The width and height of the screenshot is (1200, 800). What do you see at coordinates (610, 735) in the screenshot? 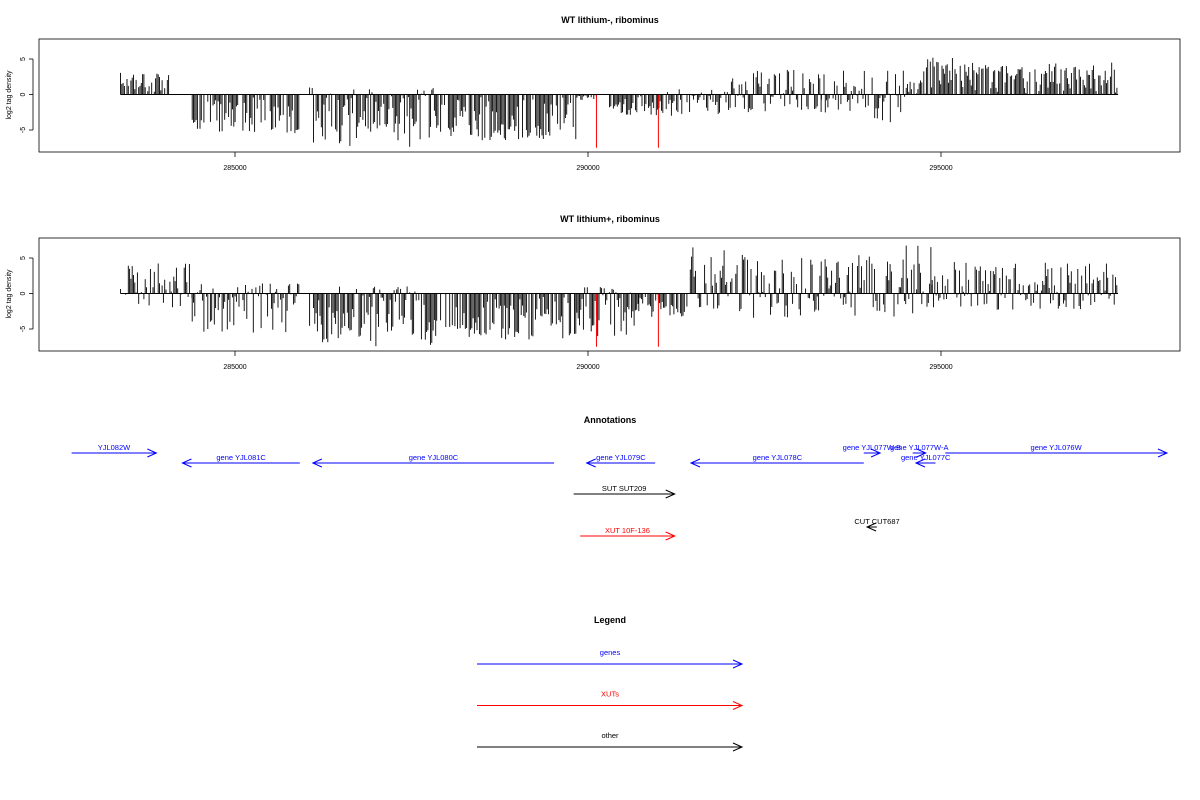
I see `legend-label: other` at bounding box center [610, 735].